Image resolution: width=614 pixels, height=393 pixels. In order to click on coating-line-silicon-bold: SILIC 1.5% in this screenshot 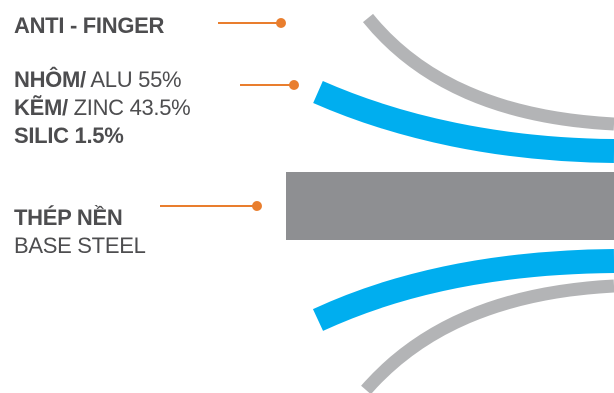, I will do `click(69, 135)`.